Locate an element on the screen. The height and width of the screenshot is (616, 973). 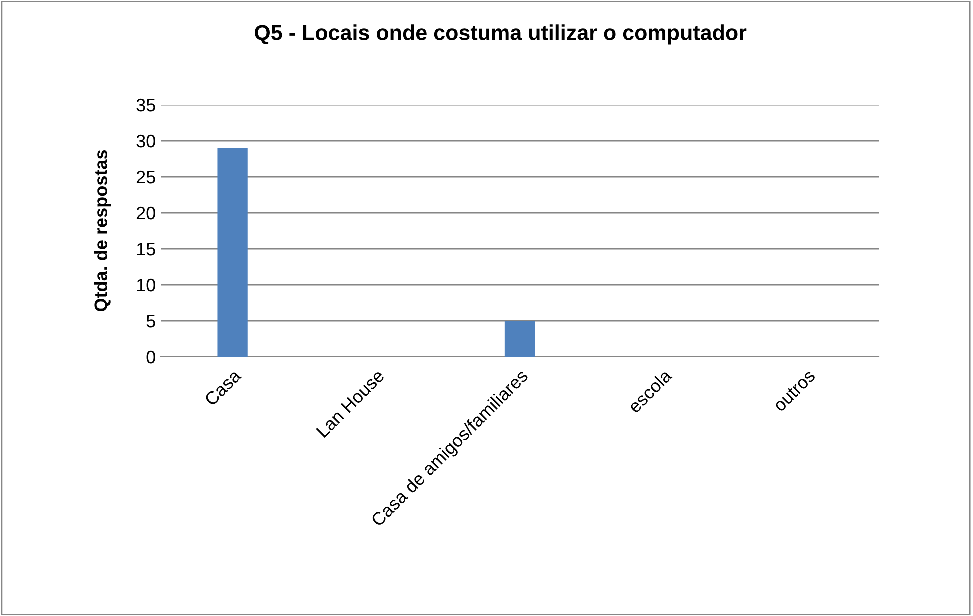
y-axis-title: Qtda. de respostas is located at coordinates (103, 231).